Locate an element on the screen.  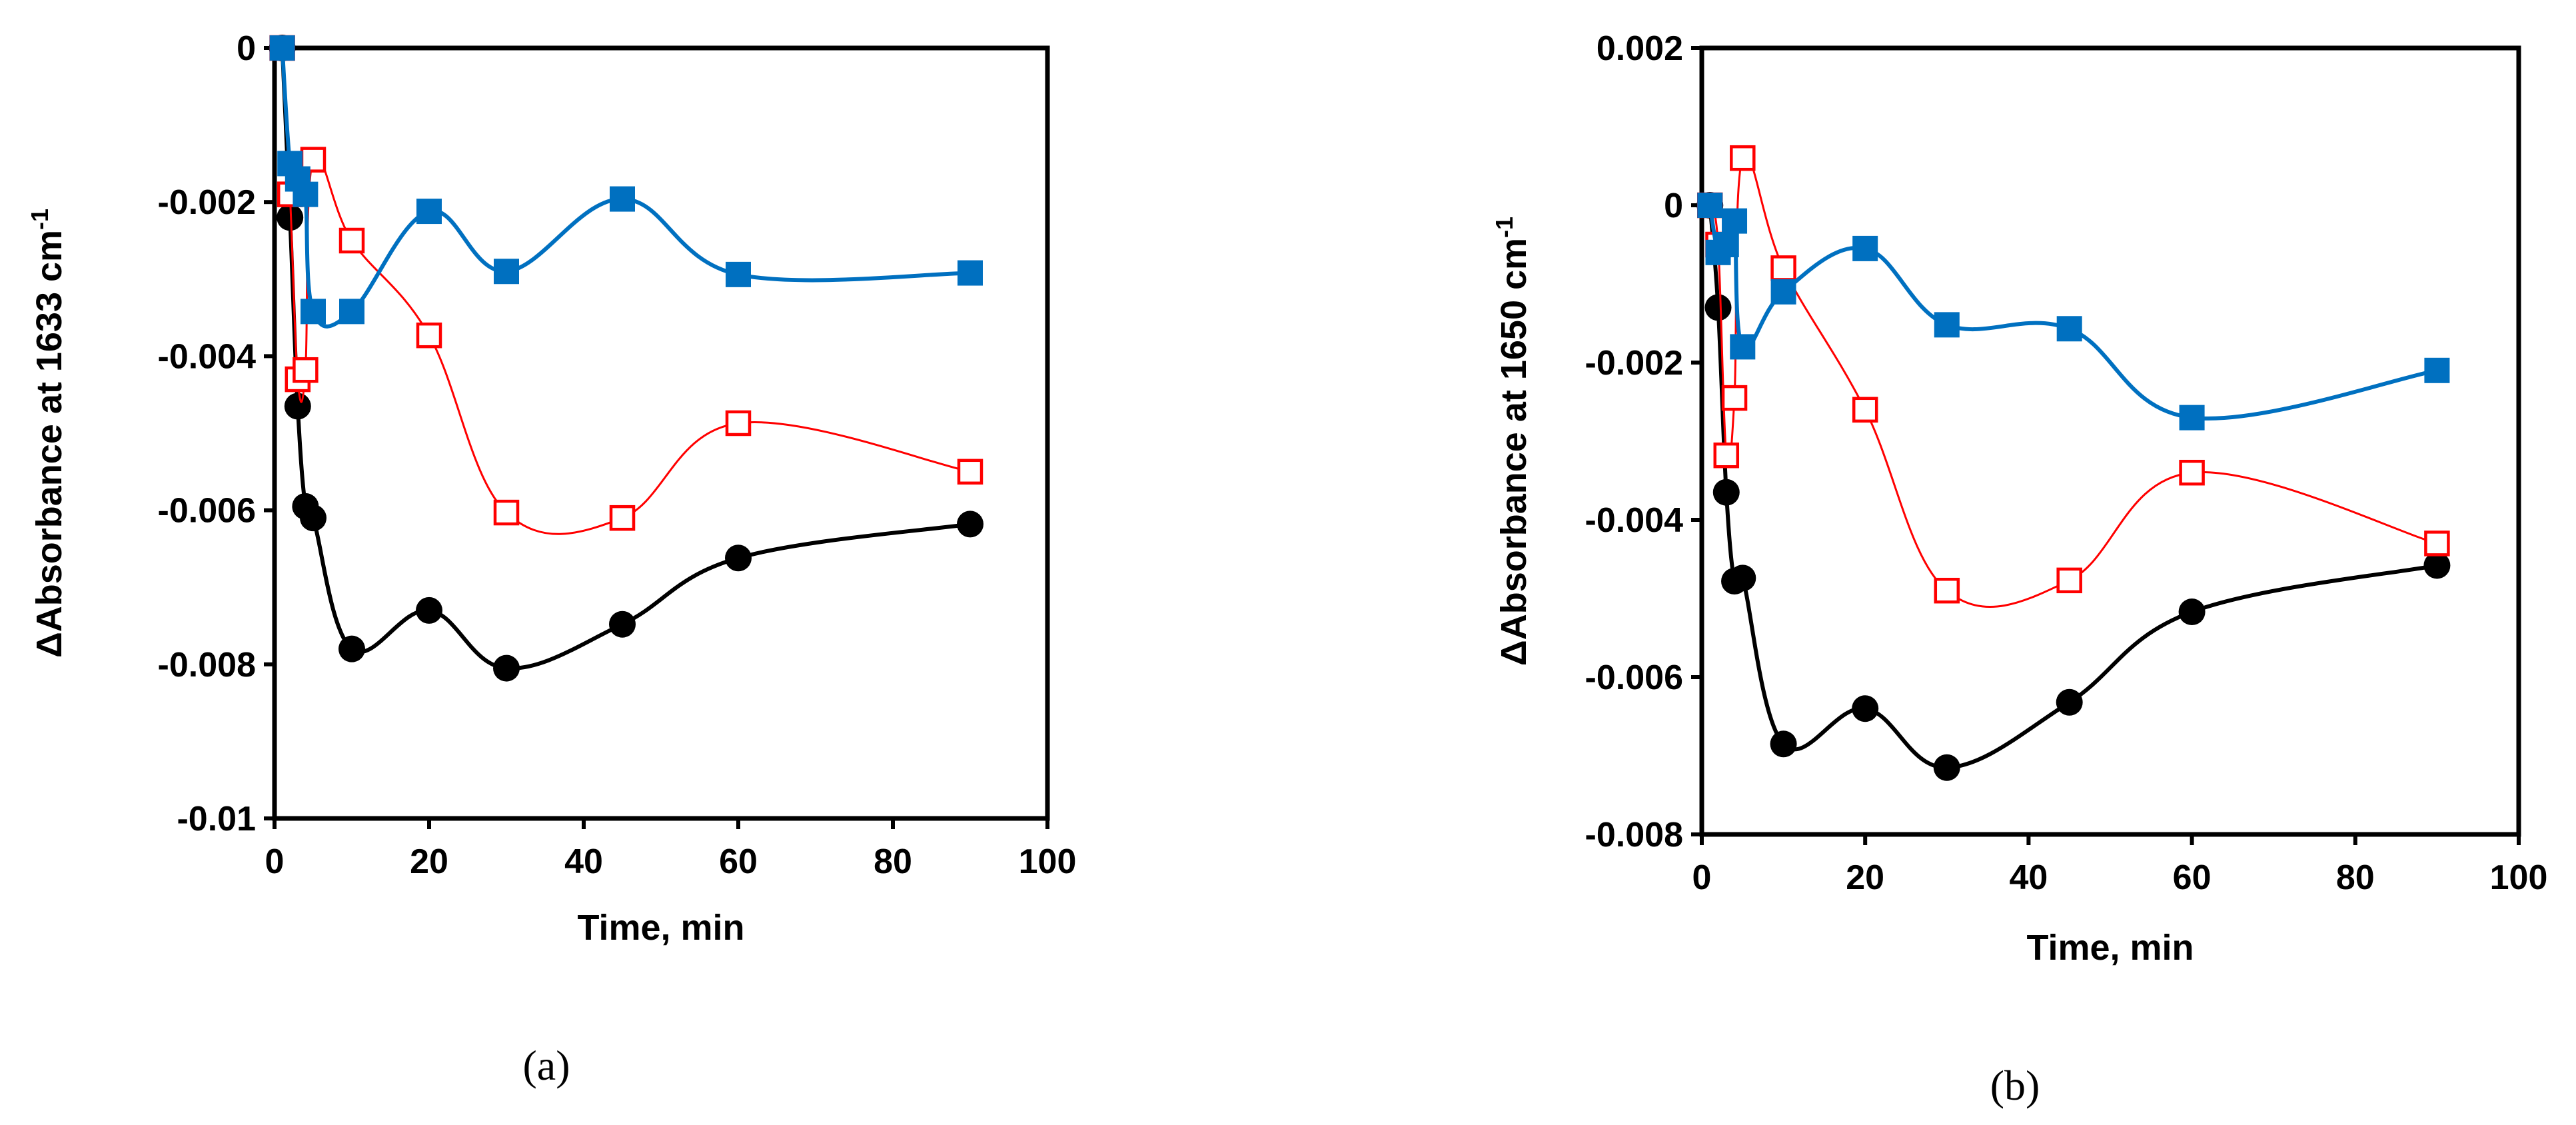
y-axis-title-text: ΔAbsorbance at 1633 cm is located at coordinates (49, 444).